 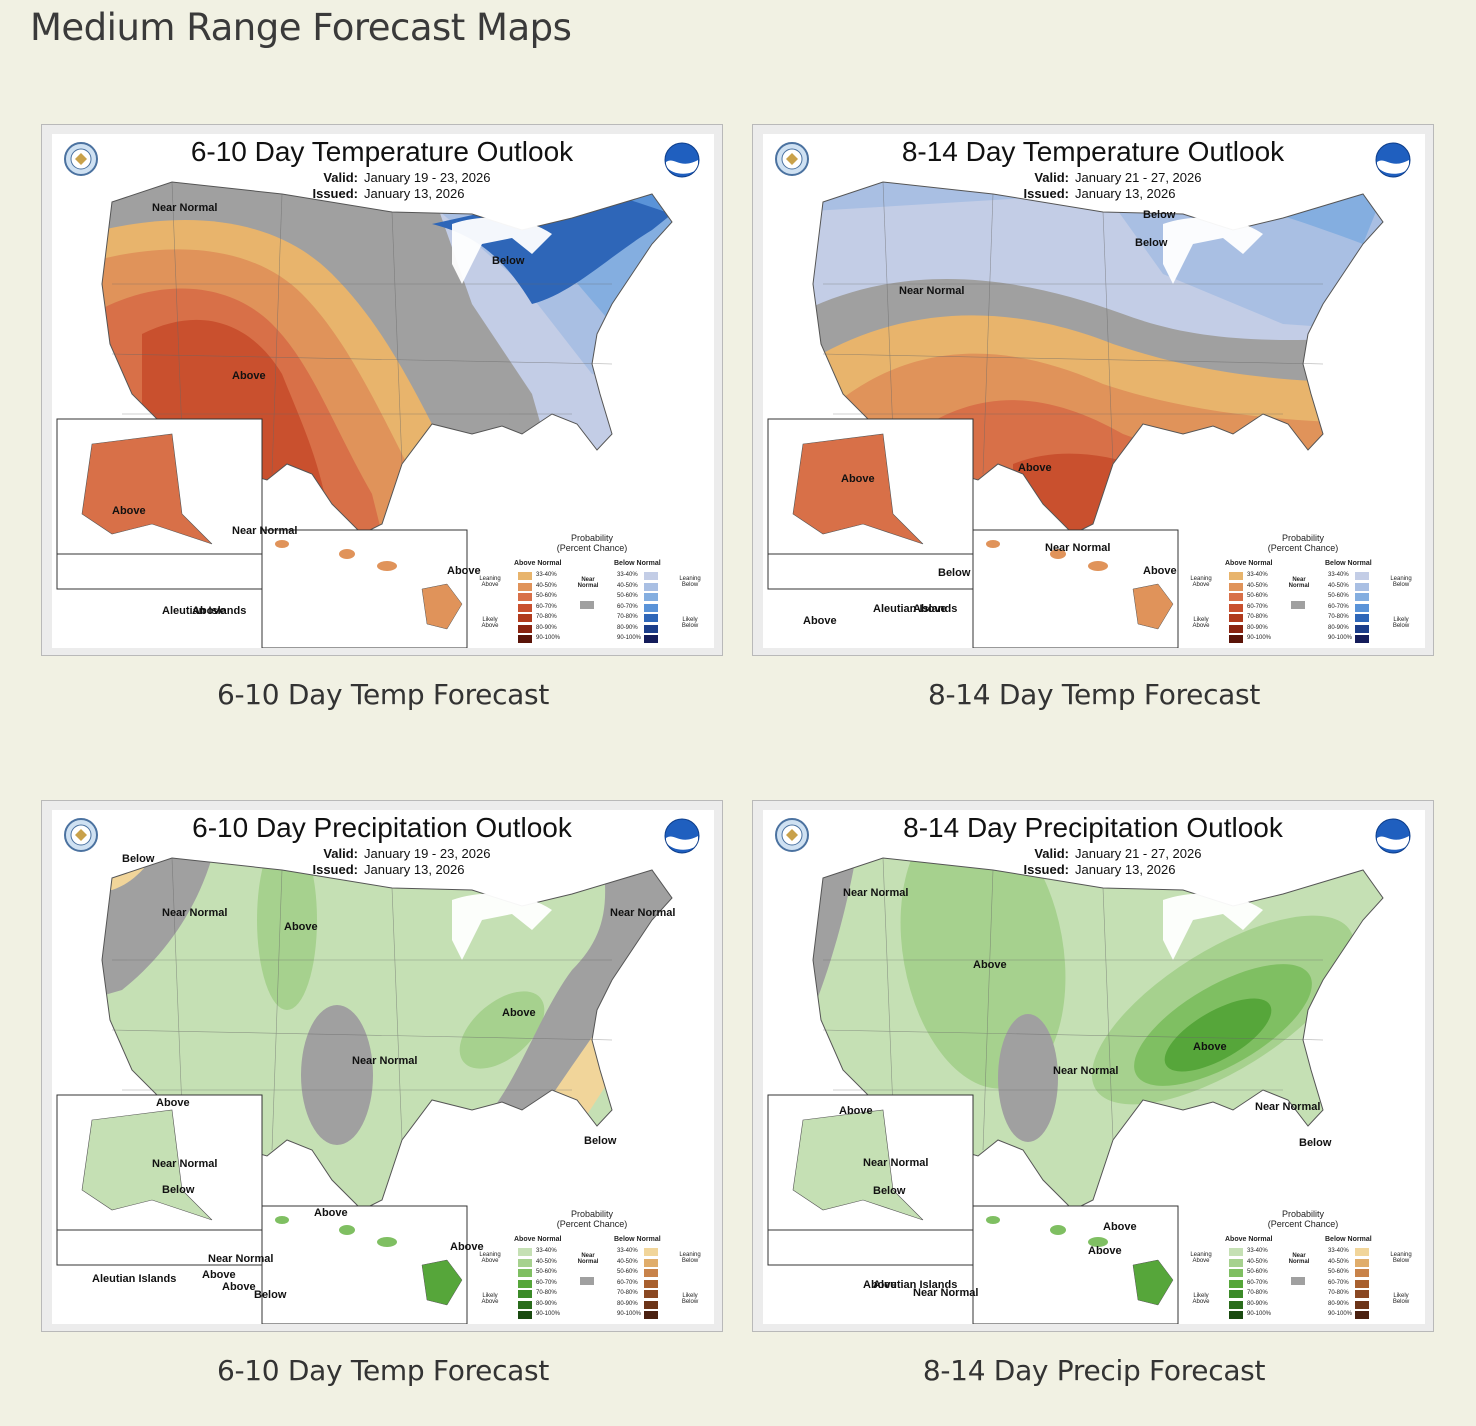 I want to click on map-caption: 8-14 Day Temp Forecast, so click(x=1094, y=694).